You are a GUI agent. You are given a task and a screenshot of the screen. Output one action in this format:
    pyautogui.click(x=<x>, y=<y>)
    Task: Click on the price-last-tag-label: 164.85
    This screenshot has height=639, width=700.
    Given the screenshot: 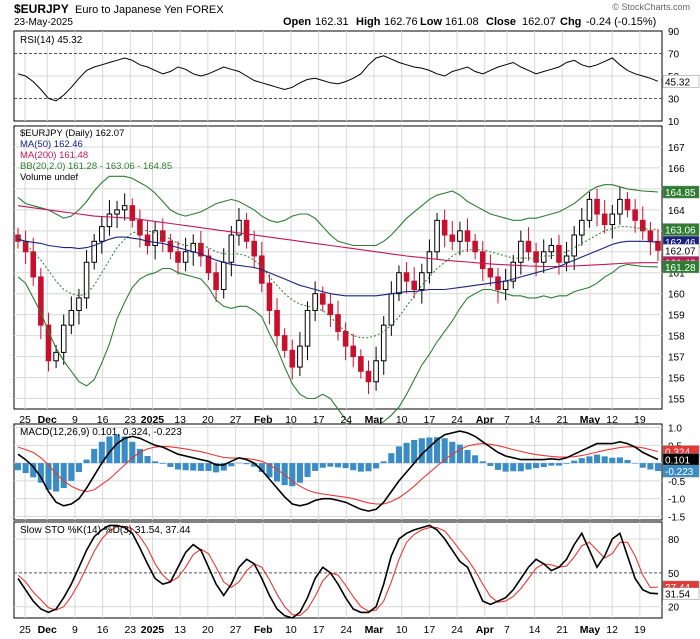 What is the action you would take?
    pyautogui.click(x=680, y=193)
    